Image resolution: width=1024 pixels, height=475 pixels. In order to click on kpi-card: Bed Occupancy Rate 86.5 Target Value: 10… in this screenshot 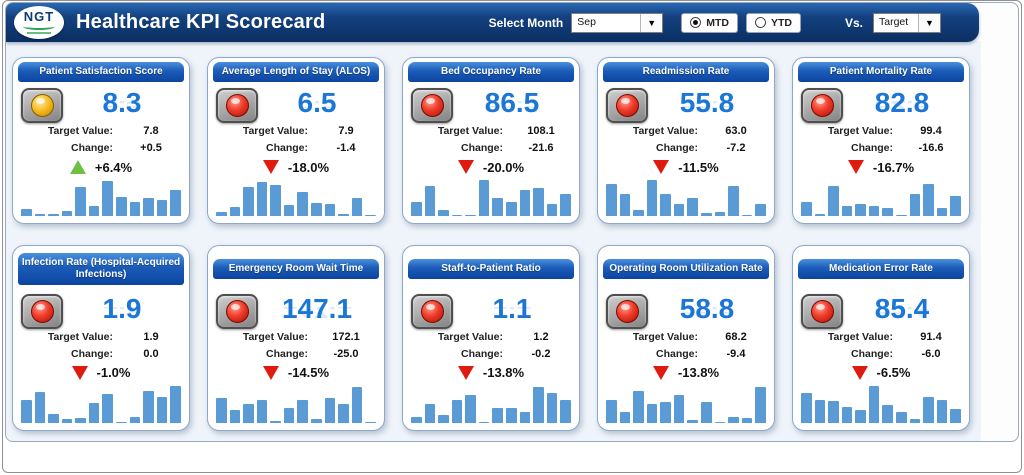, I will do `click(491, 140)`.